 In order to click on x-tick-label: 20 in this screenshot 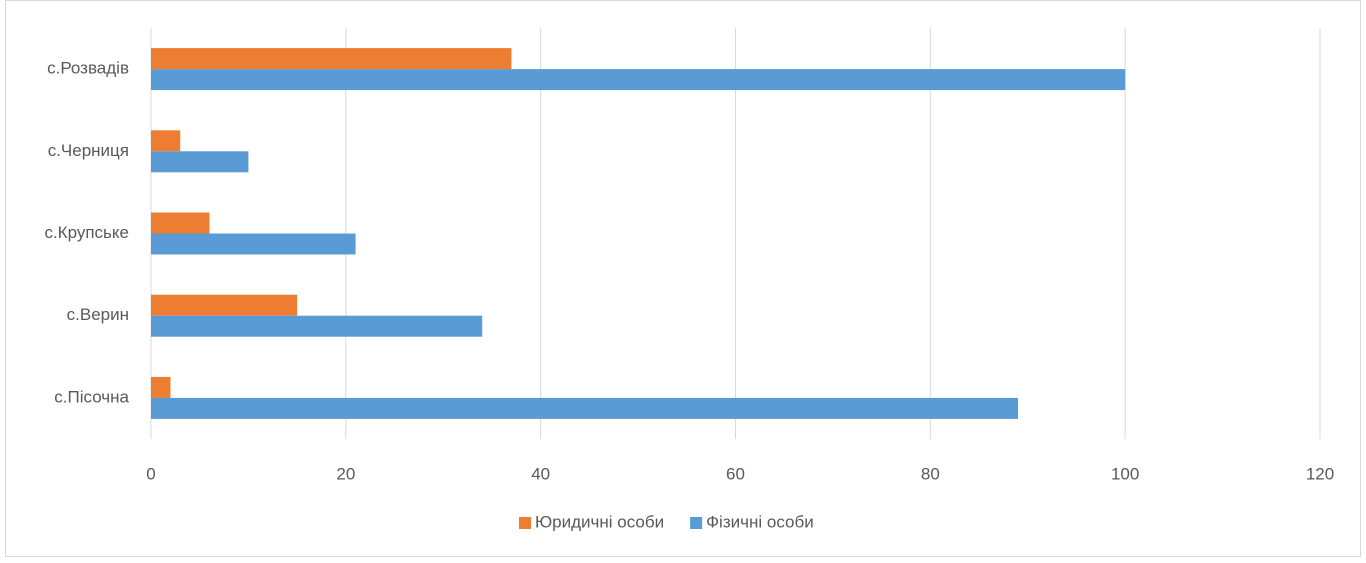, I will do `click(345, 473)`.